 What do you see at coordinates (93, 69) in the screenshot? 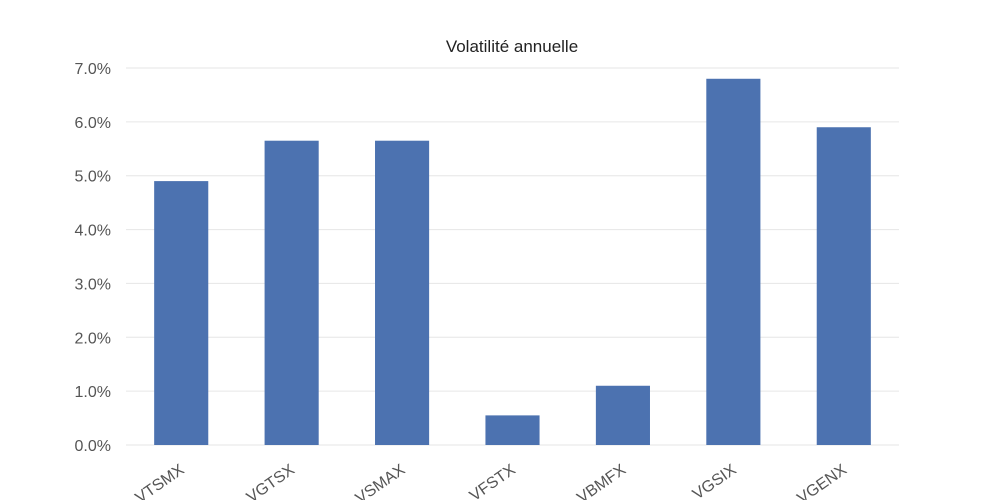
I see `y-tick-label: 7.0%` at bounding box center [93, 69].